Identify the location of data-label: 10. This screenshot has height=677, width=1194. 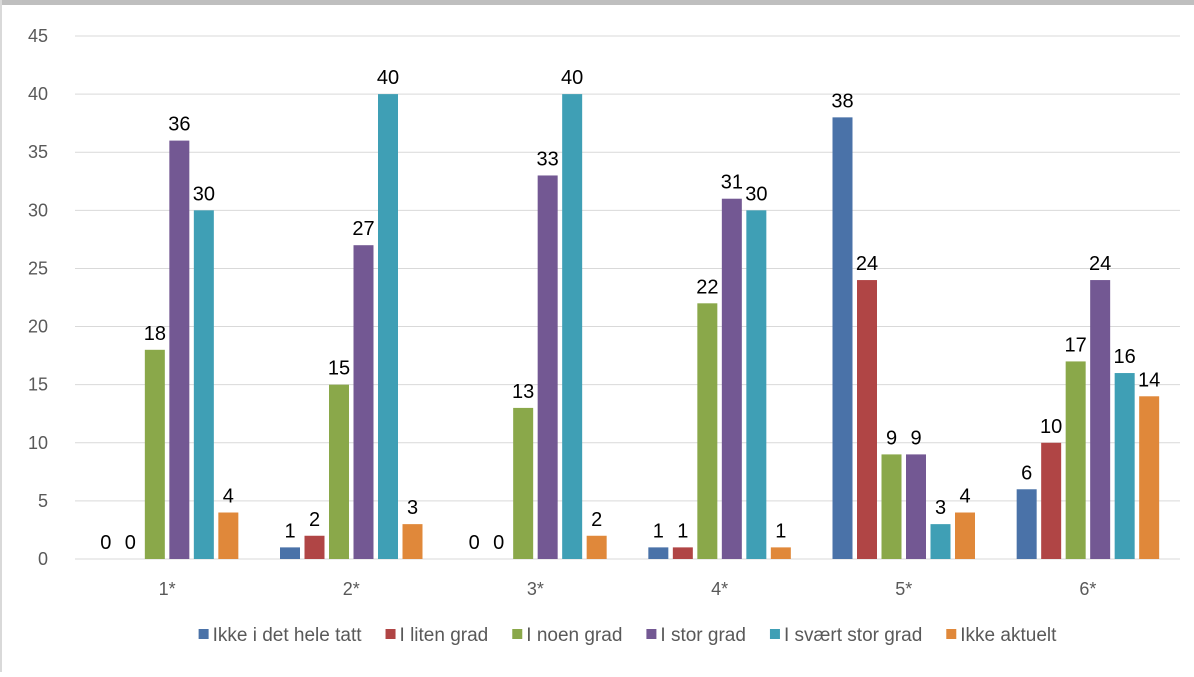
(1051, 427).